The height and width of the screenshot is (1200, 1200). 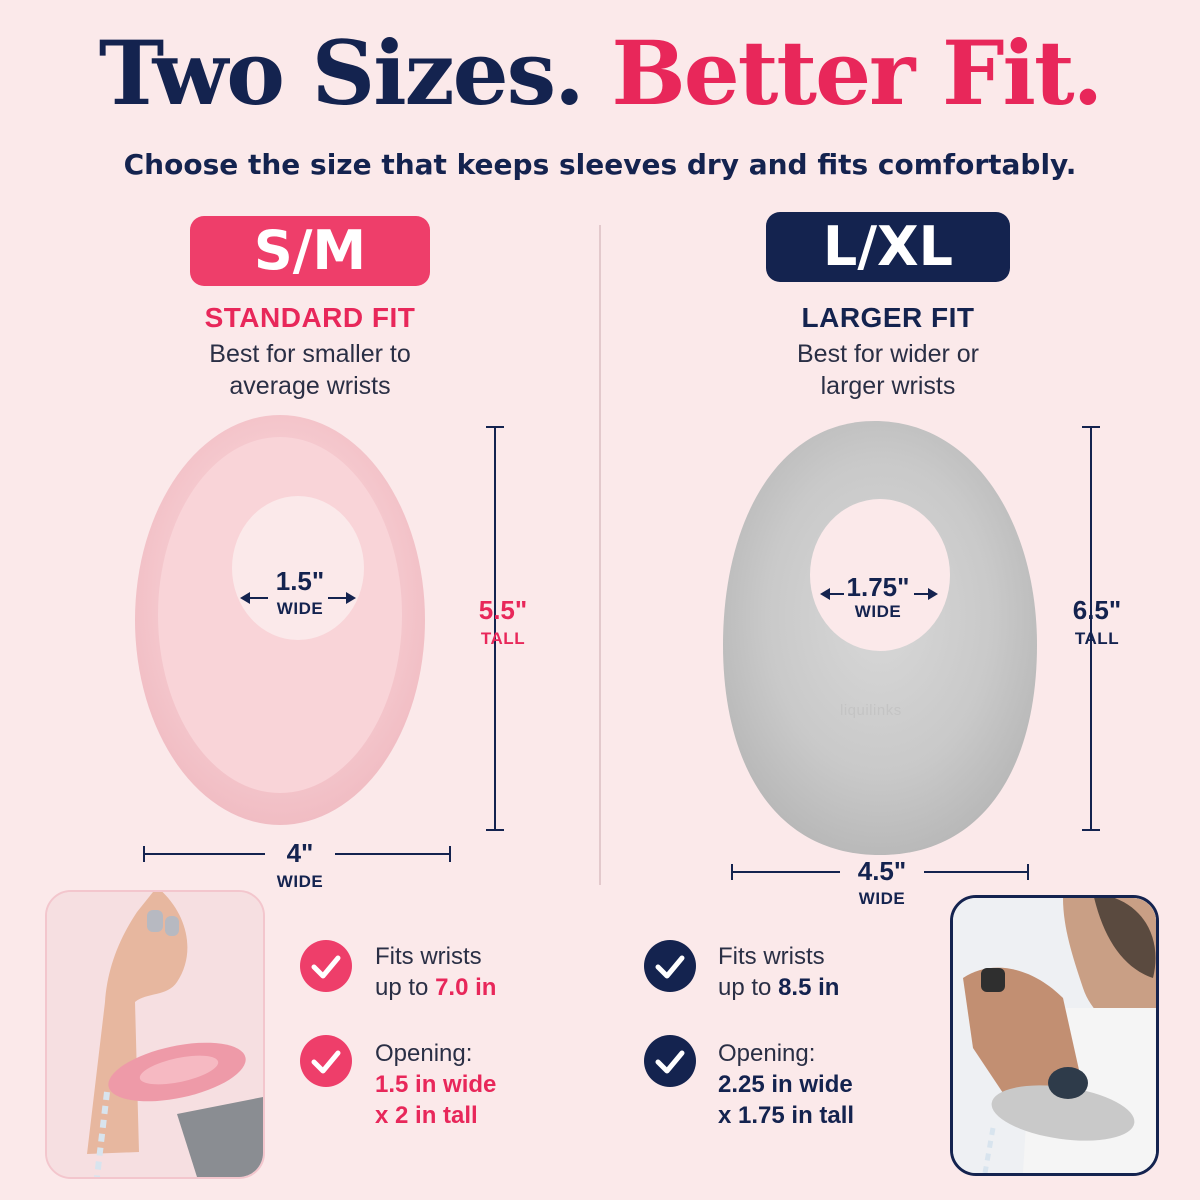 I want to click on lifestyle-photo-sm, so click(x=155, y=1034).